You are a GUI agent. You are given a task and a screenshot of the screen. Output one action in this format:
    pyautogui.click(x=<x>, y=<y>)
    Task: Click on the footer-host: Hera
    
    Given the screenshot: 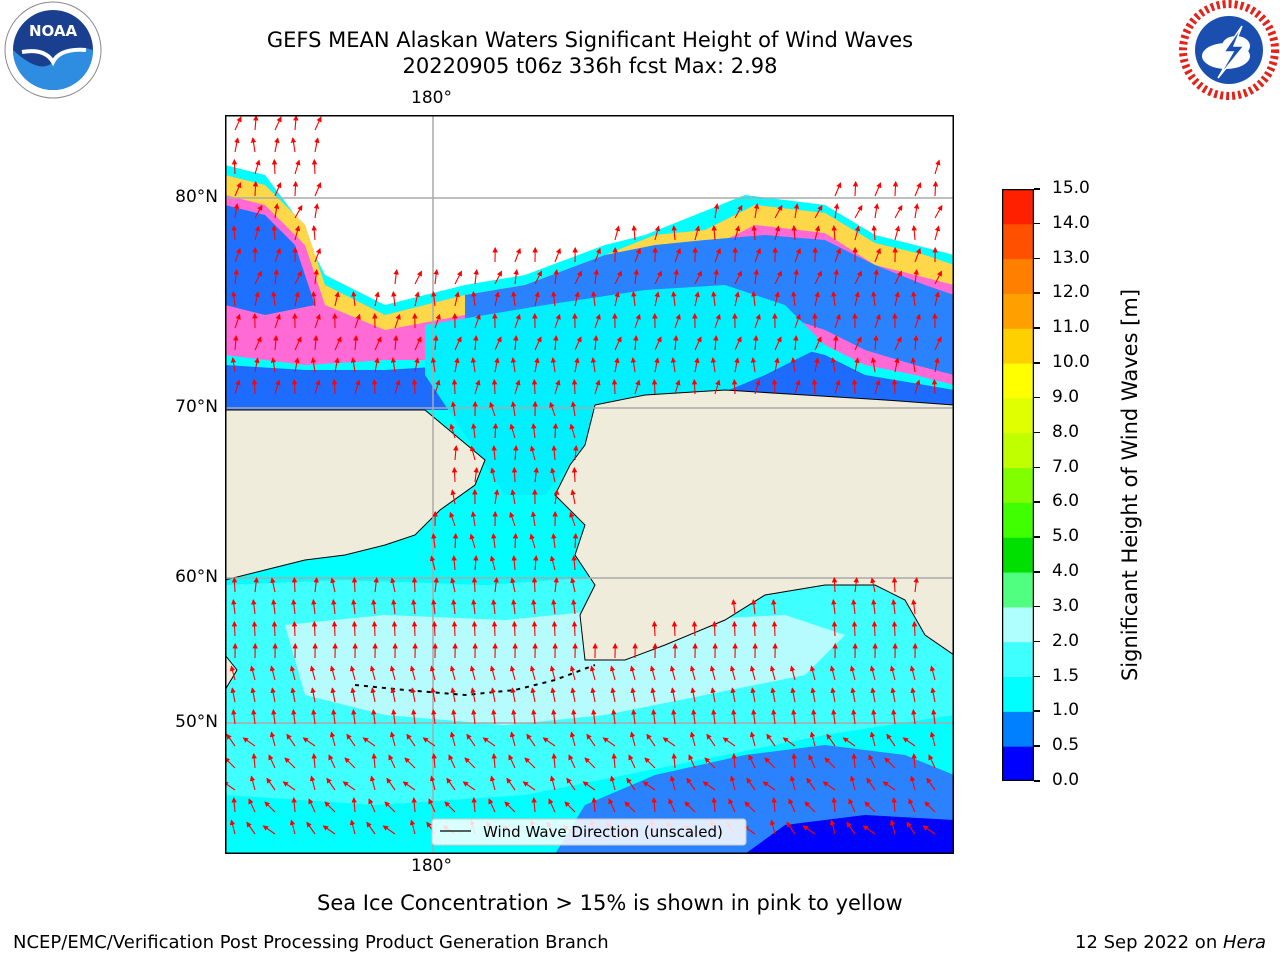 What is the action you would take?
    pyautogui.click(x=1244, y=942)
    